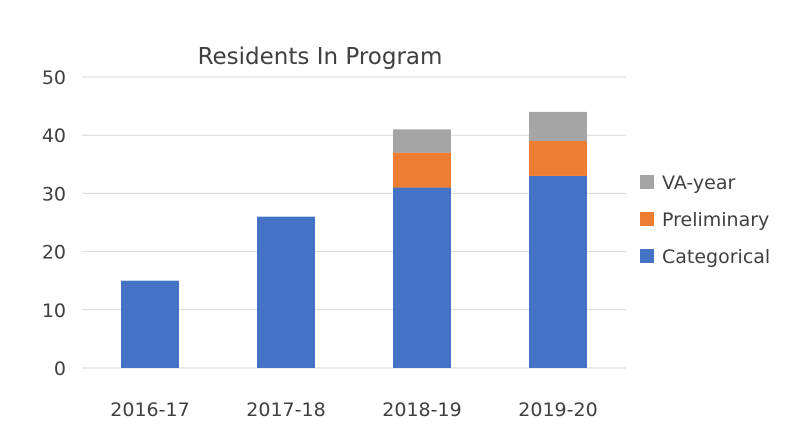  I want to click on legend-label: Categorical, so click(716, 257).